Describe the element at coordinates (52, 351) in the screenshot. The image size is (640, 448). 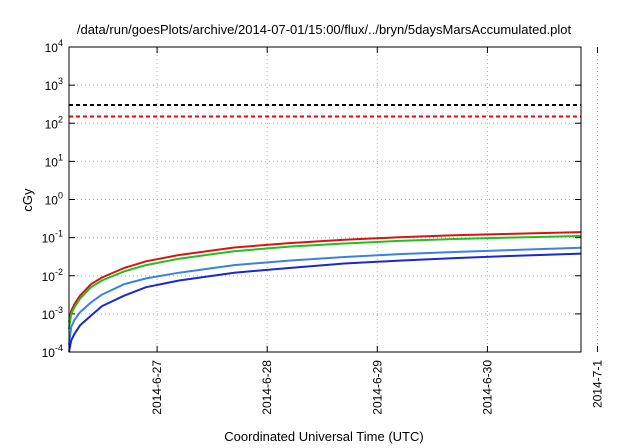
I see `y-tick-label: 10⁻⁴` at that location.